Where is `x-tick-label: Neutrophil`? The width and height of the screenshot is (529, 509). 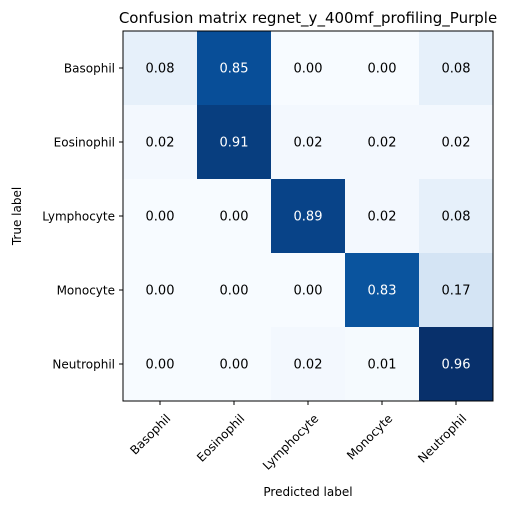
x-tick-label: Neutrophil is located at coordinates (442, 438).